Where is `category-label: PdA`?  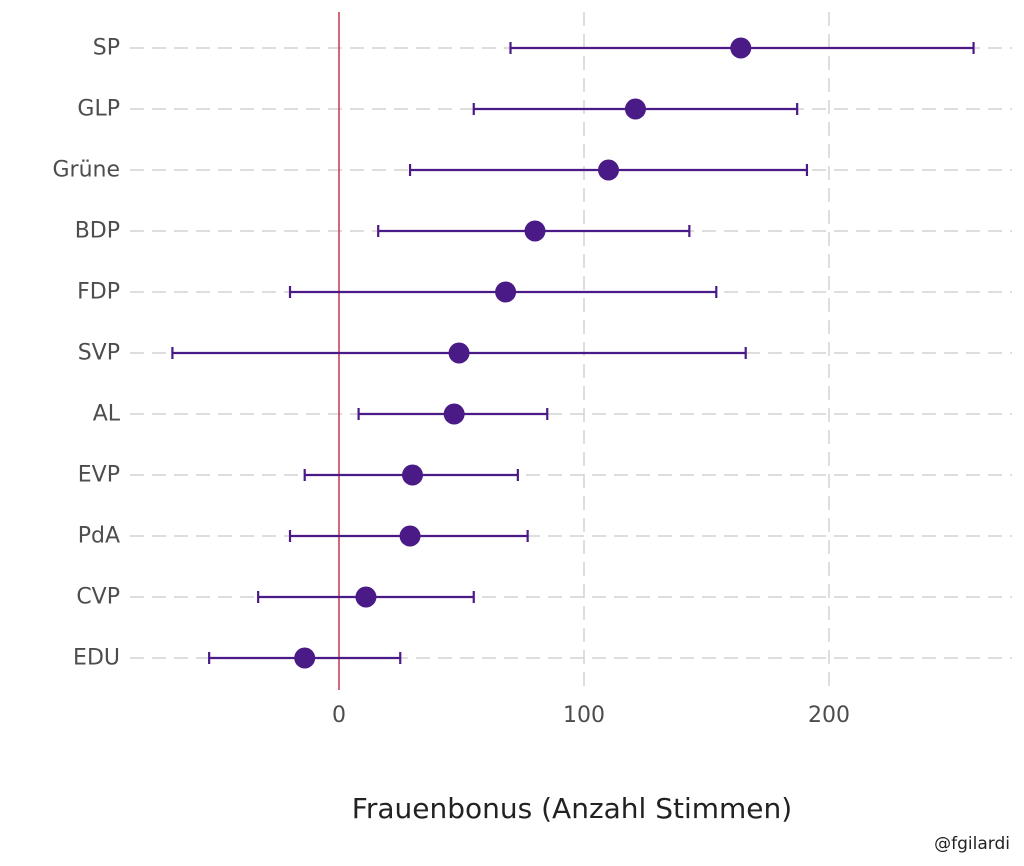
category-label: PdA is located at coordinates (99, 536).